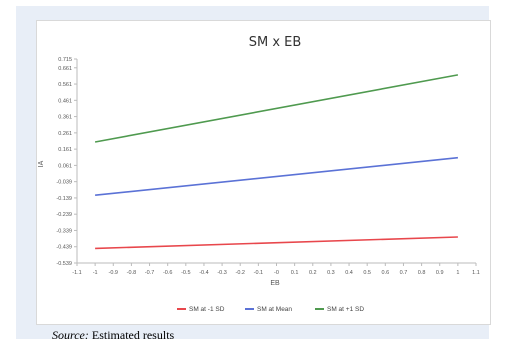 This screenshot has height=343, width=505. What do you see at coordinates (185, 273) in the screenshot?
I see `x-tick-label: -0.5` at bounding box center [185, 273].